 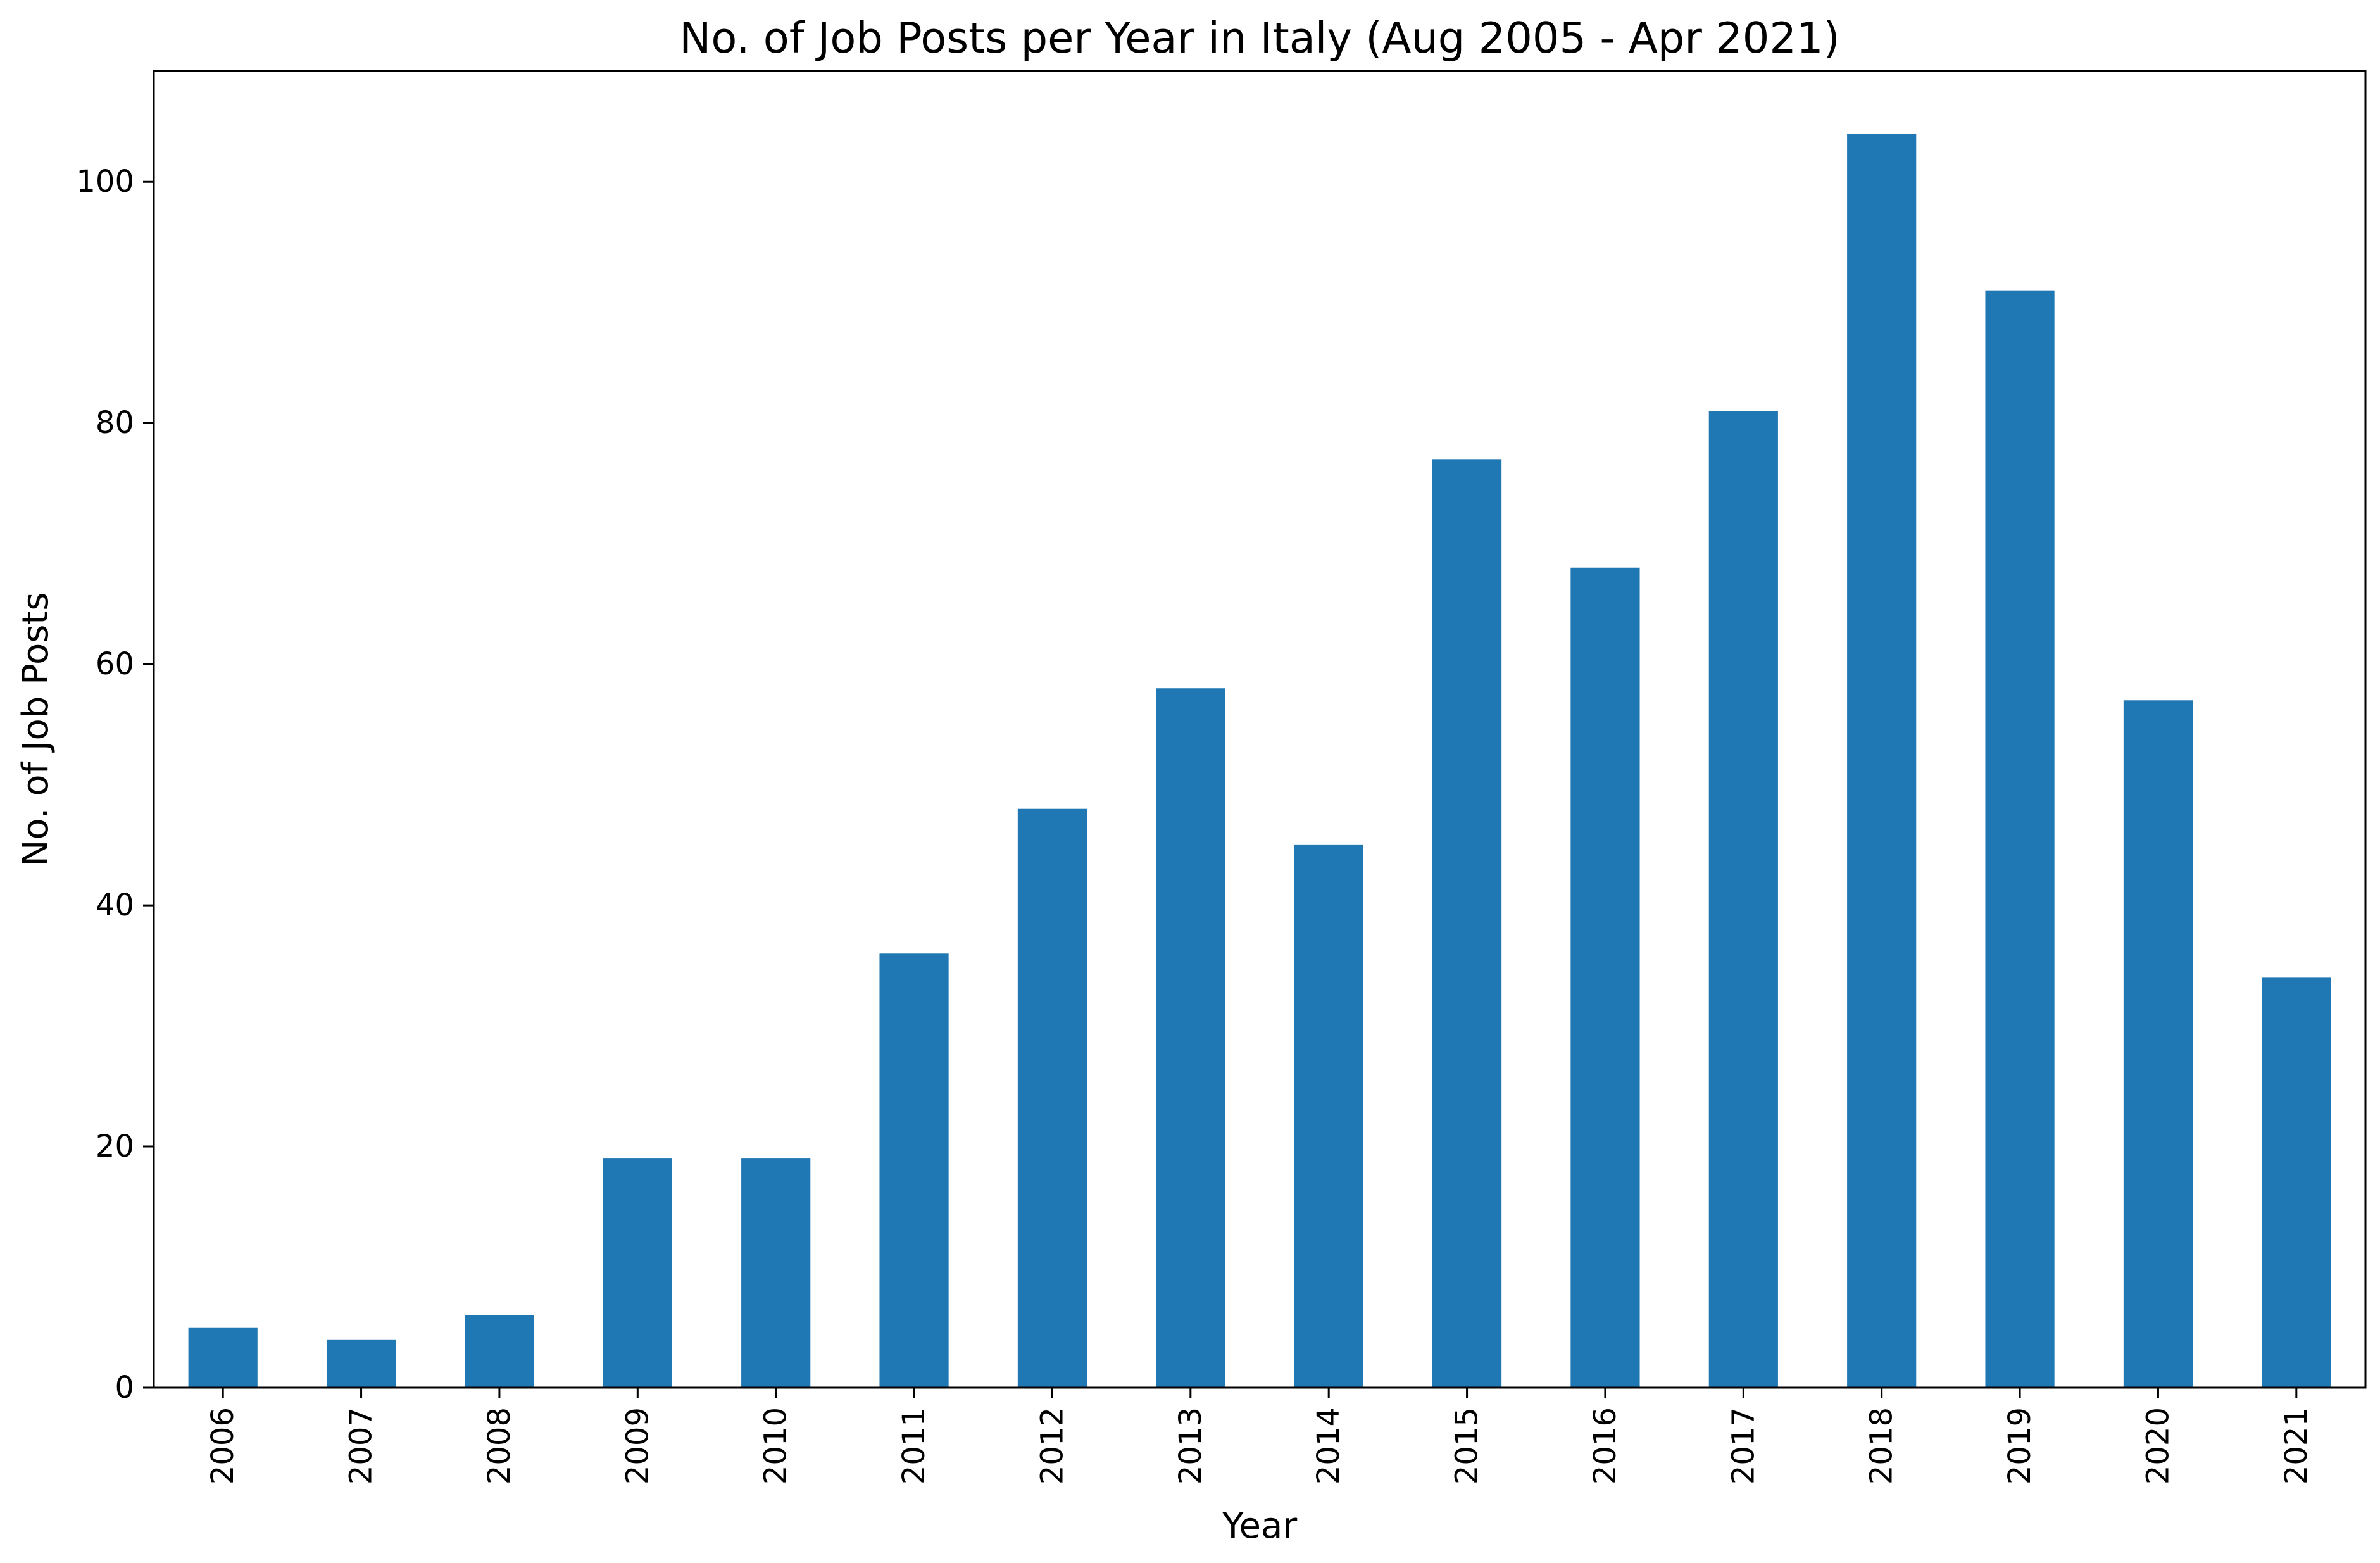 I want to click on bar-2010, so click(x=776, y=1273).